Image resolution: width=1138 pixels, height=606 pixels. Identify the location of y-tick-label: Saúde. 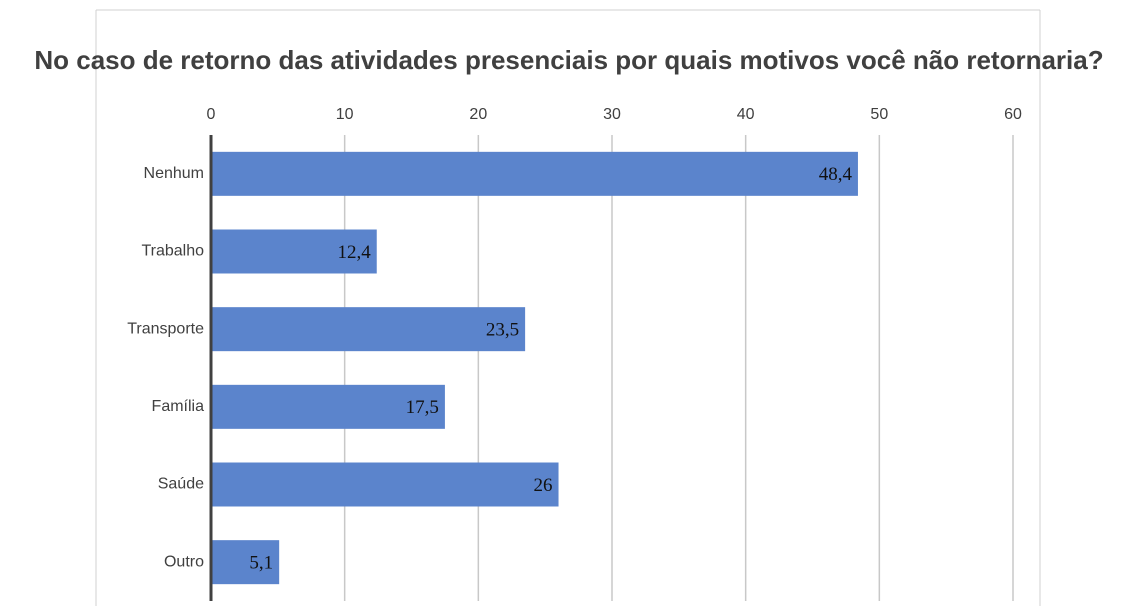
(181, 484).